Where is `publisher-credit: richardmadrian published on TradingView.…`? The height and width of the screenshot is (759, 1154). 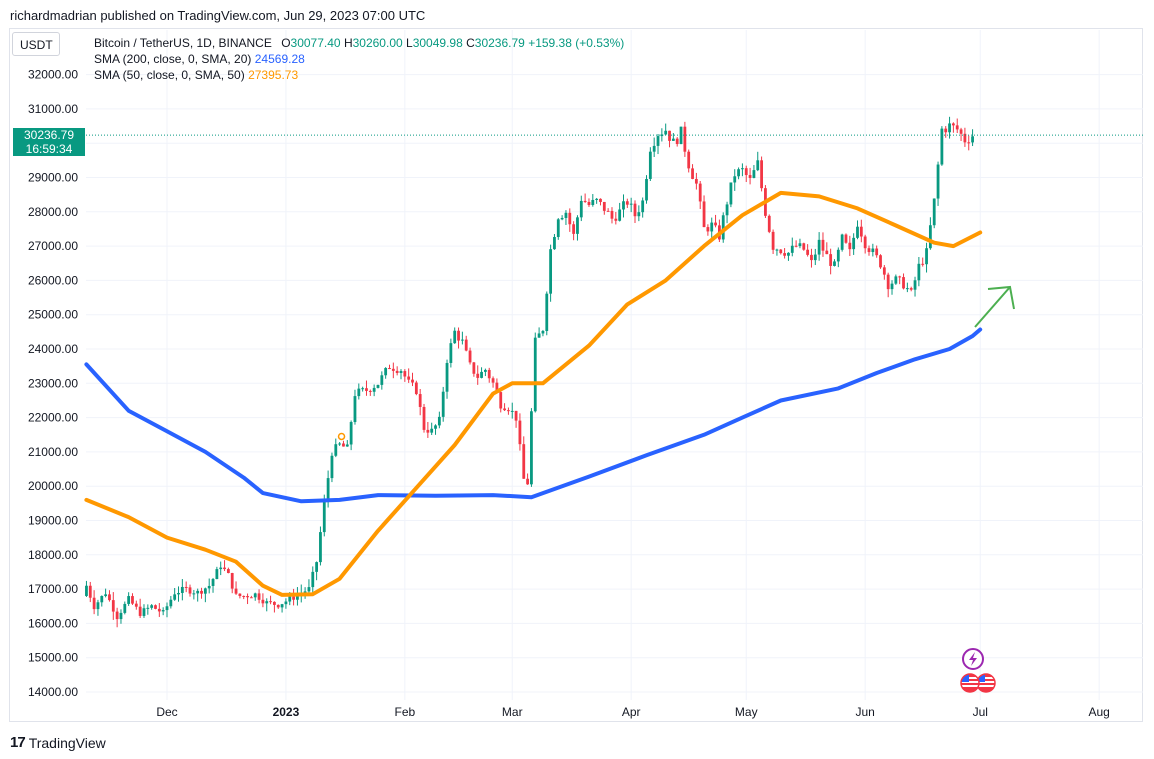 publisher-credit: richardmadrian published on TradingView.… is located at coordinates (218, 15).